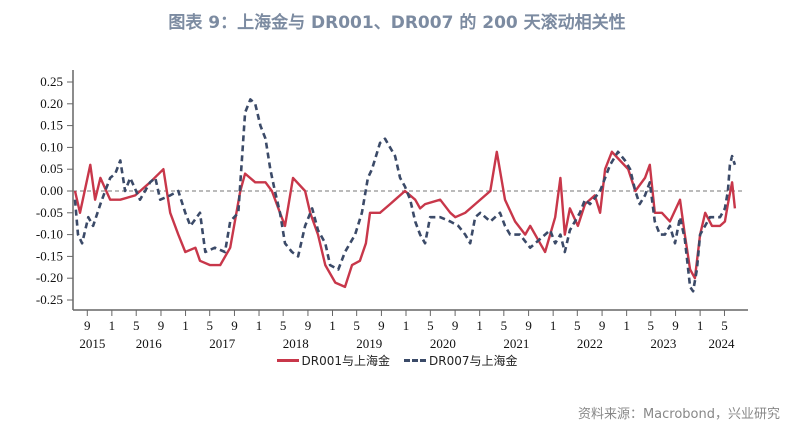 This screenshot has width=794, height=435. What do you see at coordinates (49, 277) in the screenshot?
I see `y-tick-label: -0.20` at bounding box center [49, 277].